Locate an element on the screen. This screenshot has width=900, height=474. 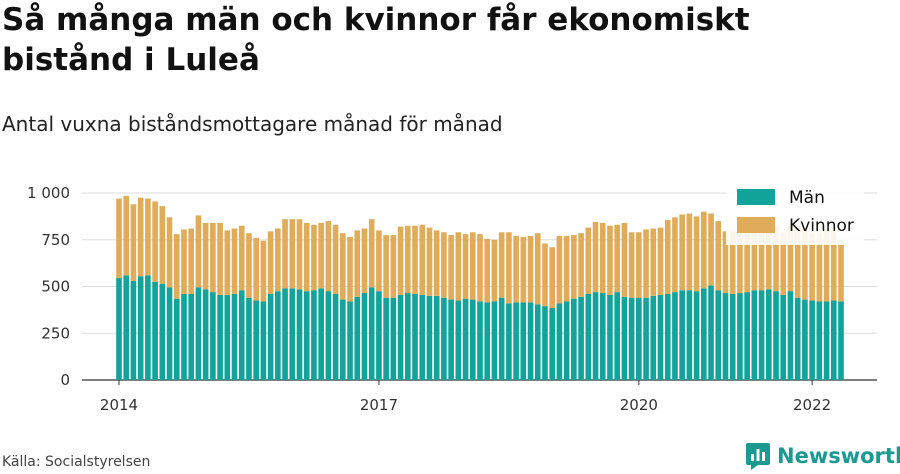
x-tick-label: 2017 is located at coordinates (379, 405).